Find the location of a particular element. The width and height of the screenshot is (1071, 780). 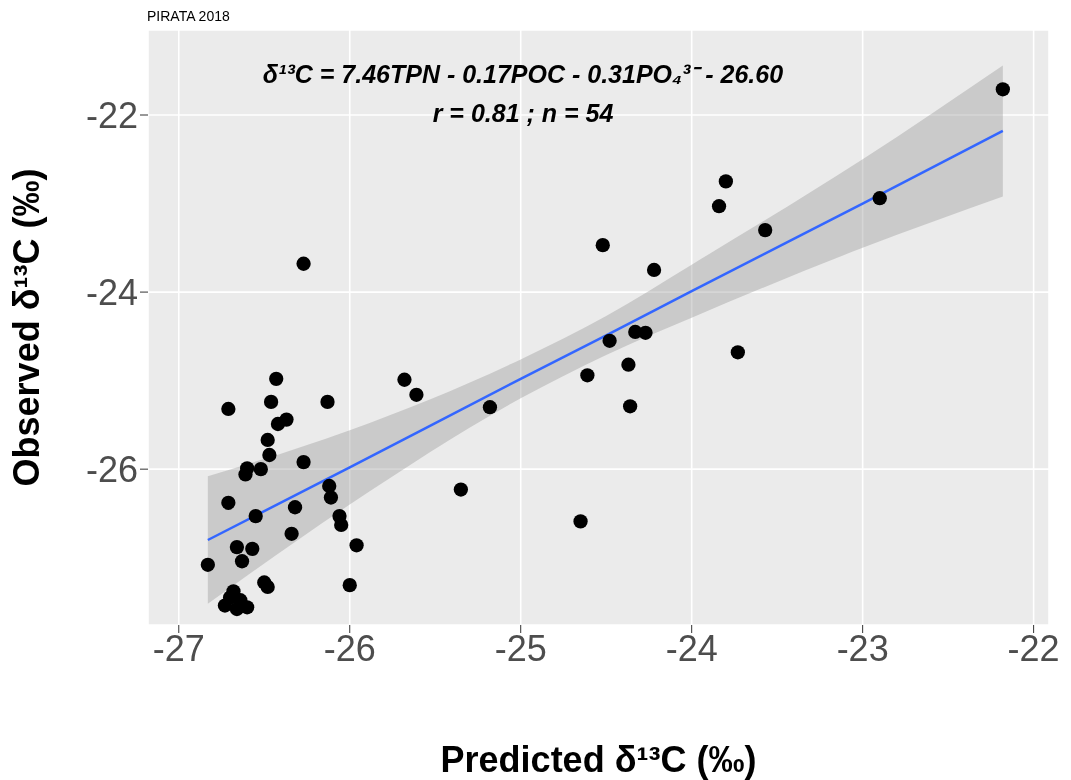

y-axis-title: Observed δ¹³C (‰) is located at coordinates (26, 327).